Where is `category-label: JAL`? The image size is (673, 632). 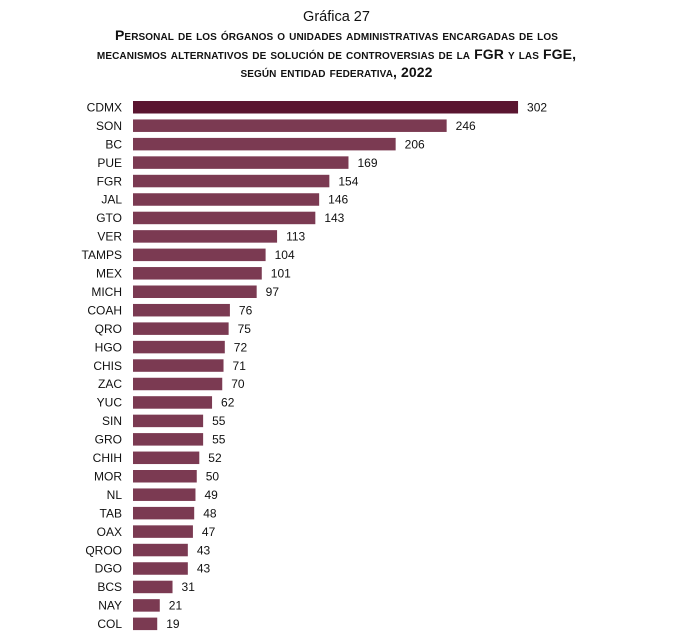 category-label: JAL is located at coordinates (111, 200).